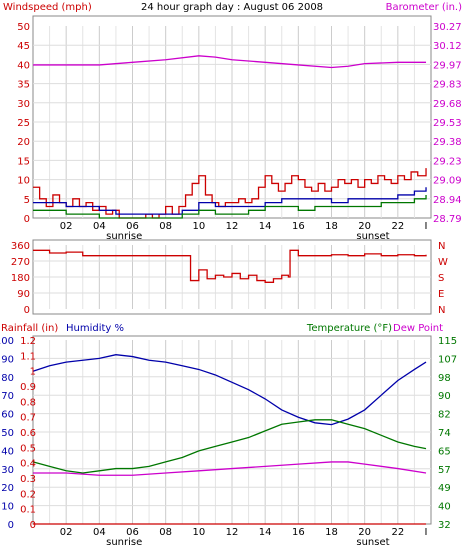  What do you see at coordinates (447, 200) in the screenshot?
I see `barometer-tick: 28.94` at bounding box center [447, 200].